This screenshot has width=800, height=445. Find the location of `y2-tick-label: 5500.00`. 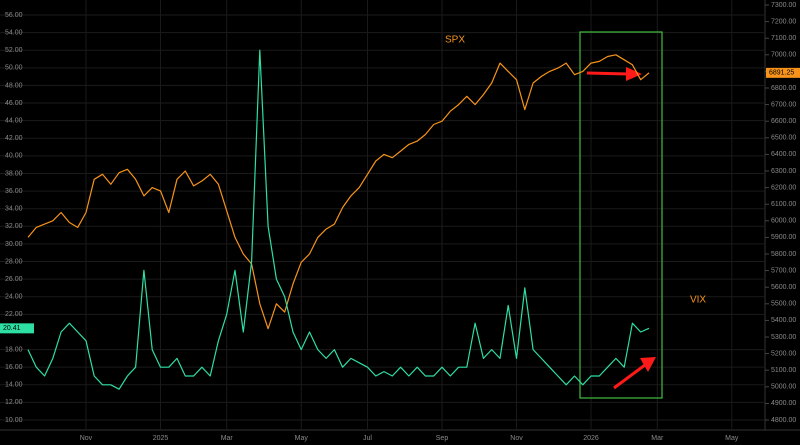

y2-tick-label: 5500.00 is located at coordinates (783, 304).